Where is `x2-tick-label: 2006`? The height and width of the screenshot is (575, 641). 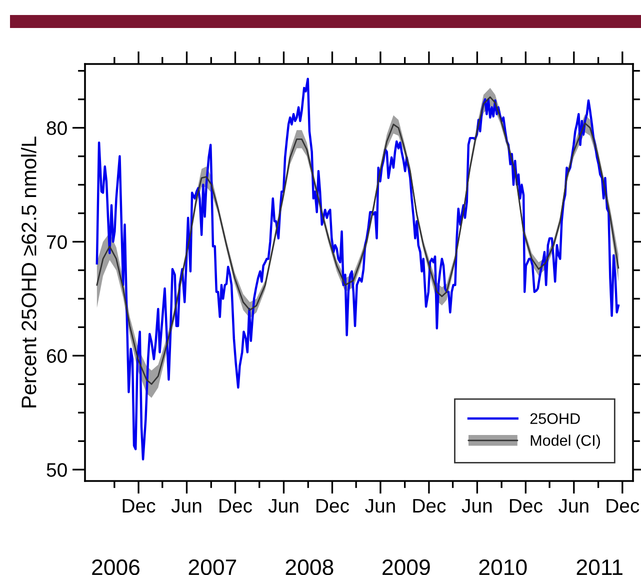
x2-tick-label: 2006 is located at coordinates (116, 567).